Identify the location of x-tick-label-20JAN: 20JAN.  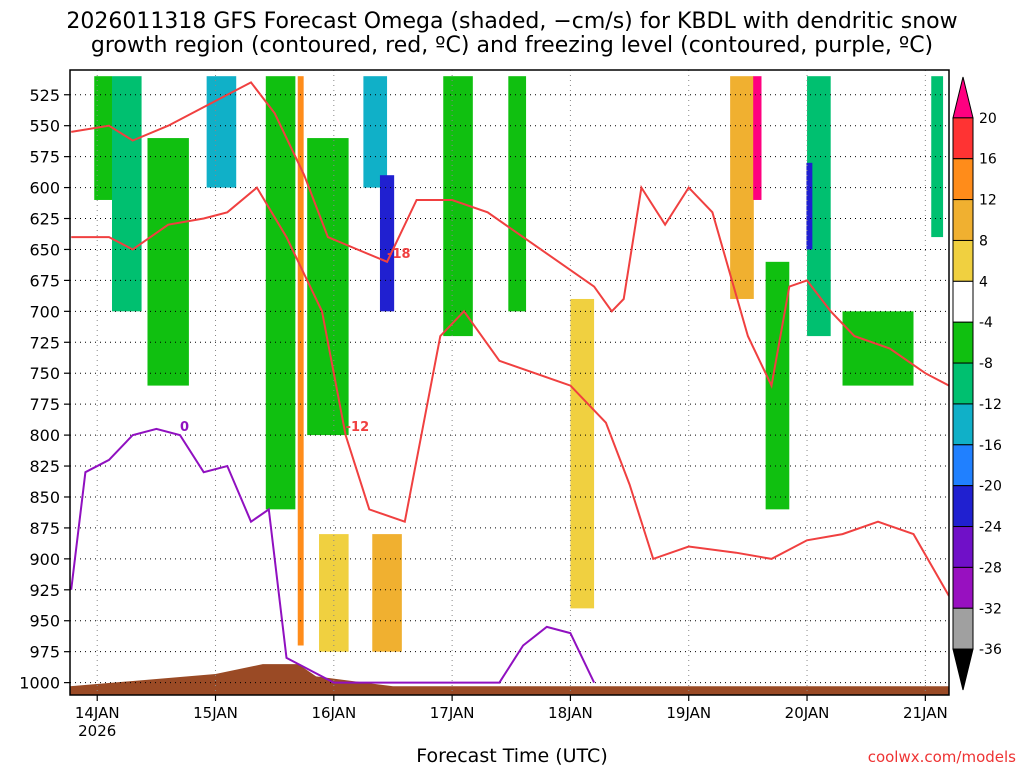
(807, 713).